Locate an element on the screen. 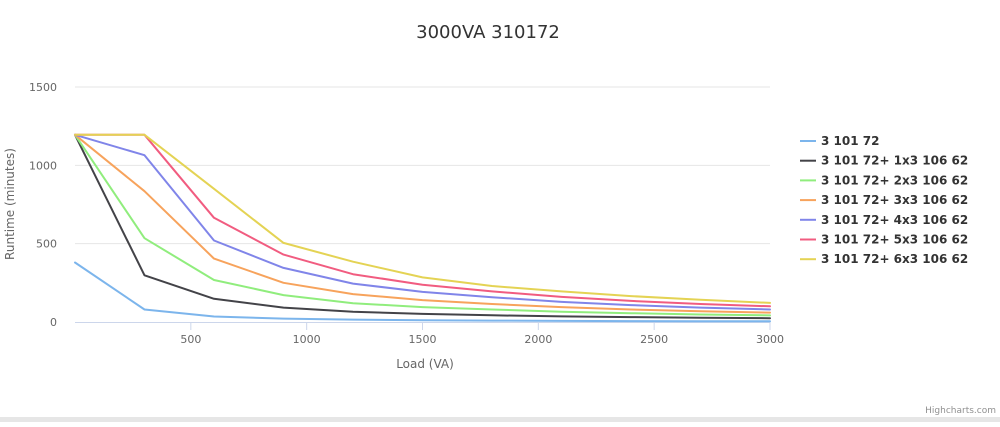  y-axis-title: Runtime (minutes) is located at coordinates (10, 204).